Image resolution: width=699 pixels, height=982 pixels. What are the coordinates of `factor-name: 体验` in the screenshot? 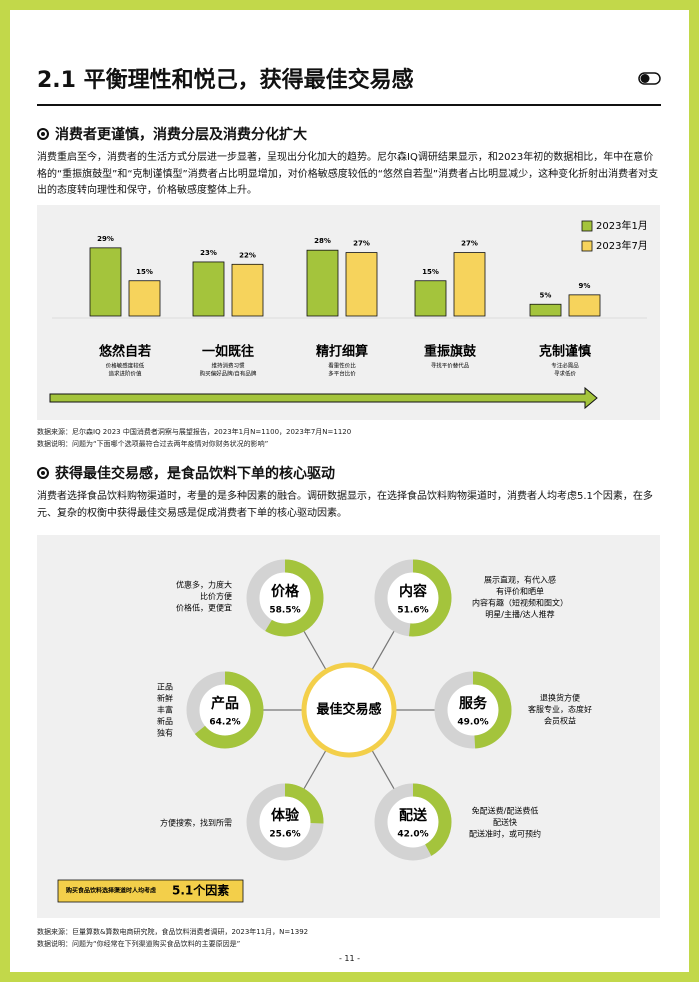 It's located at (285, 815).